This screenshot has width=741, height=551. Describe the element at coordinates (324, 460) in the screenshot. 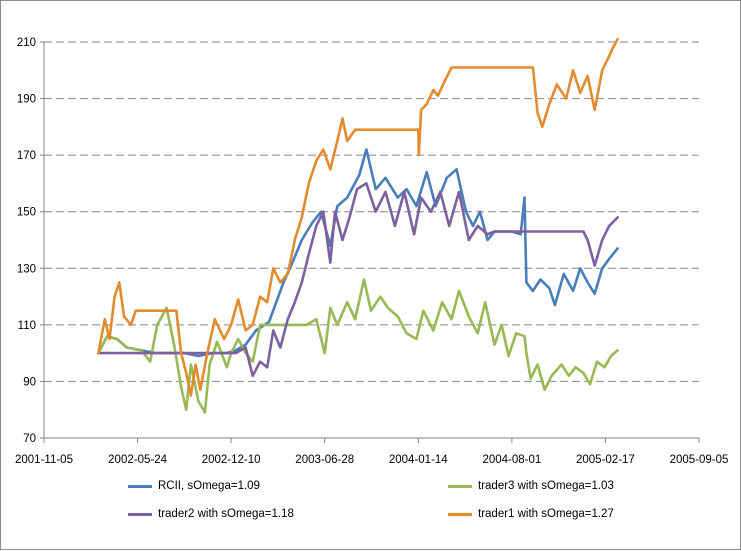

I see `x-tick-label: 2003-06-28` at that location.